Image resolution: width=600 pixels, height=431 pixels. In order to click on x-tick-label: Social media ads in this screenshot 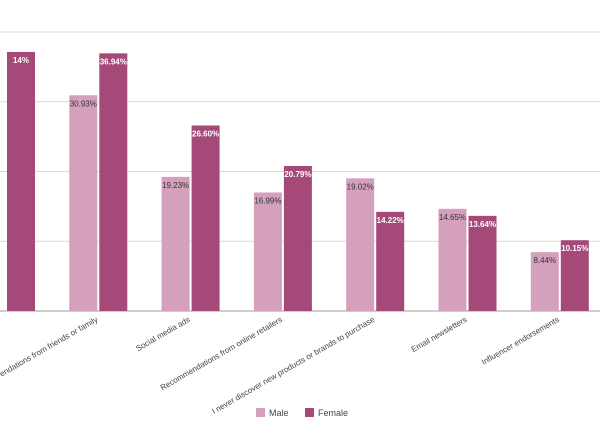, I will do `click(162, 334)`.